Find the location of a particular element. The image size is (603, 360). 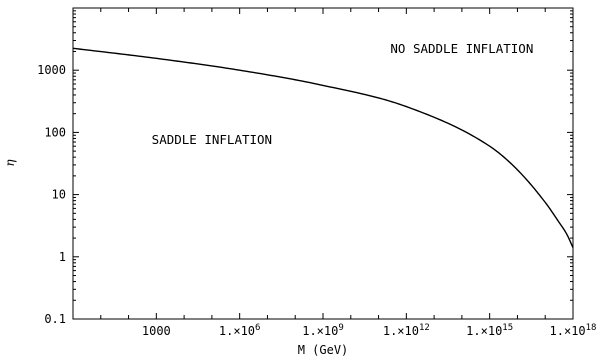

x-tick-label: 1.×109 is located at coordinates (323, 330).